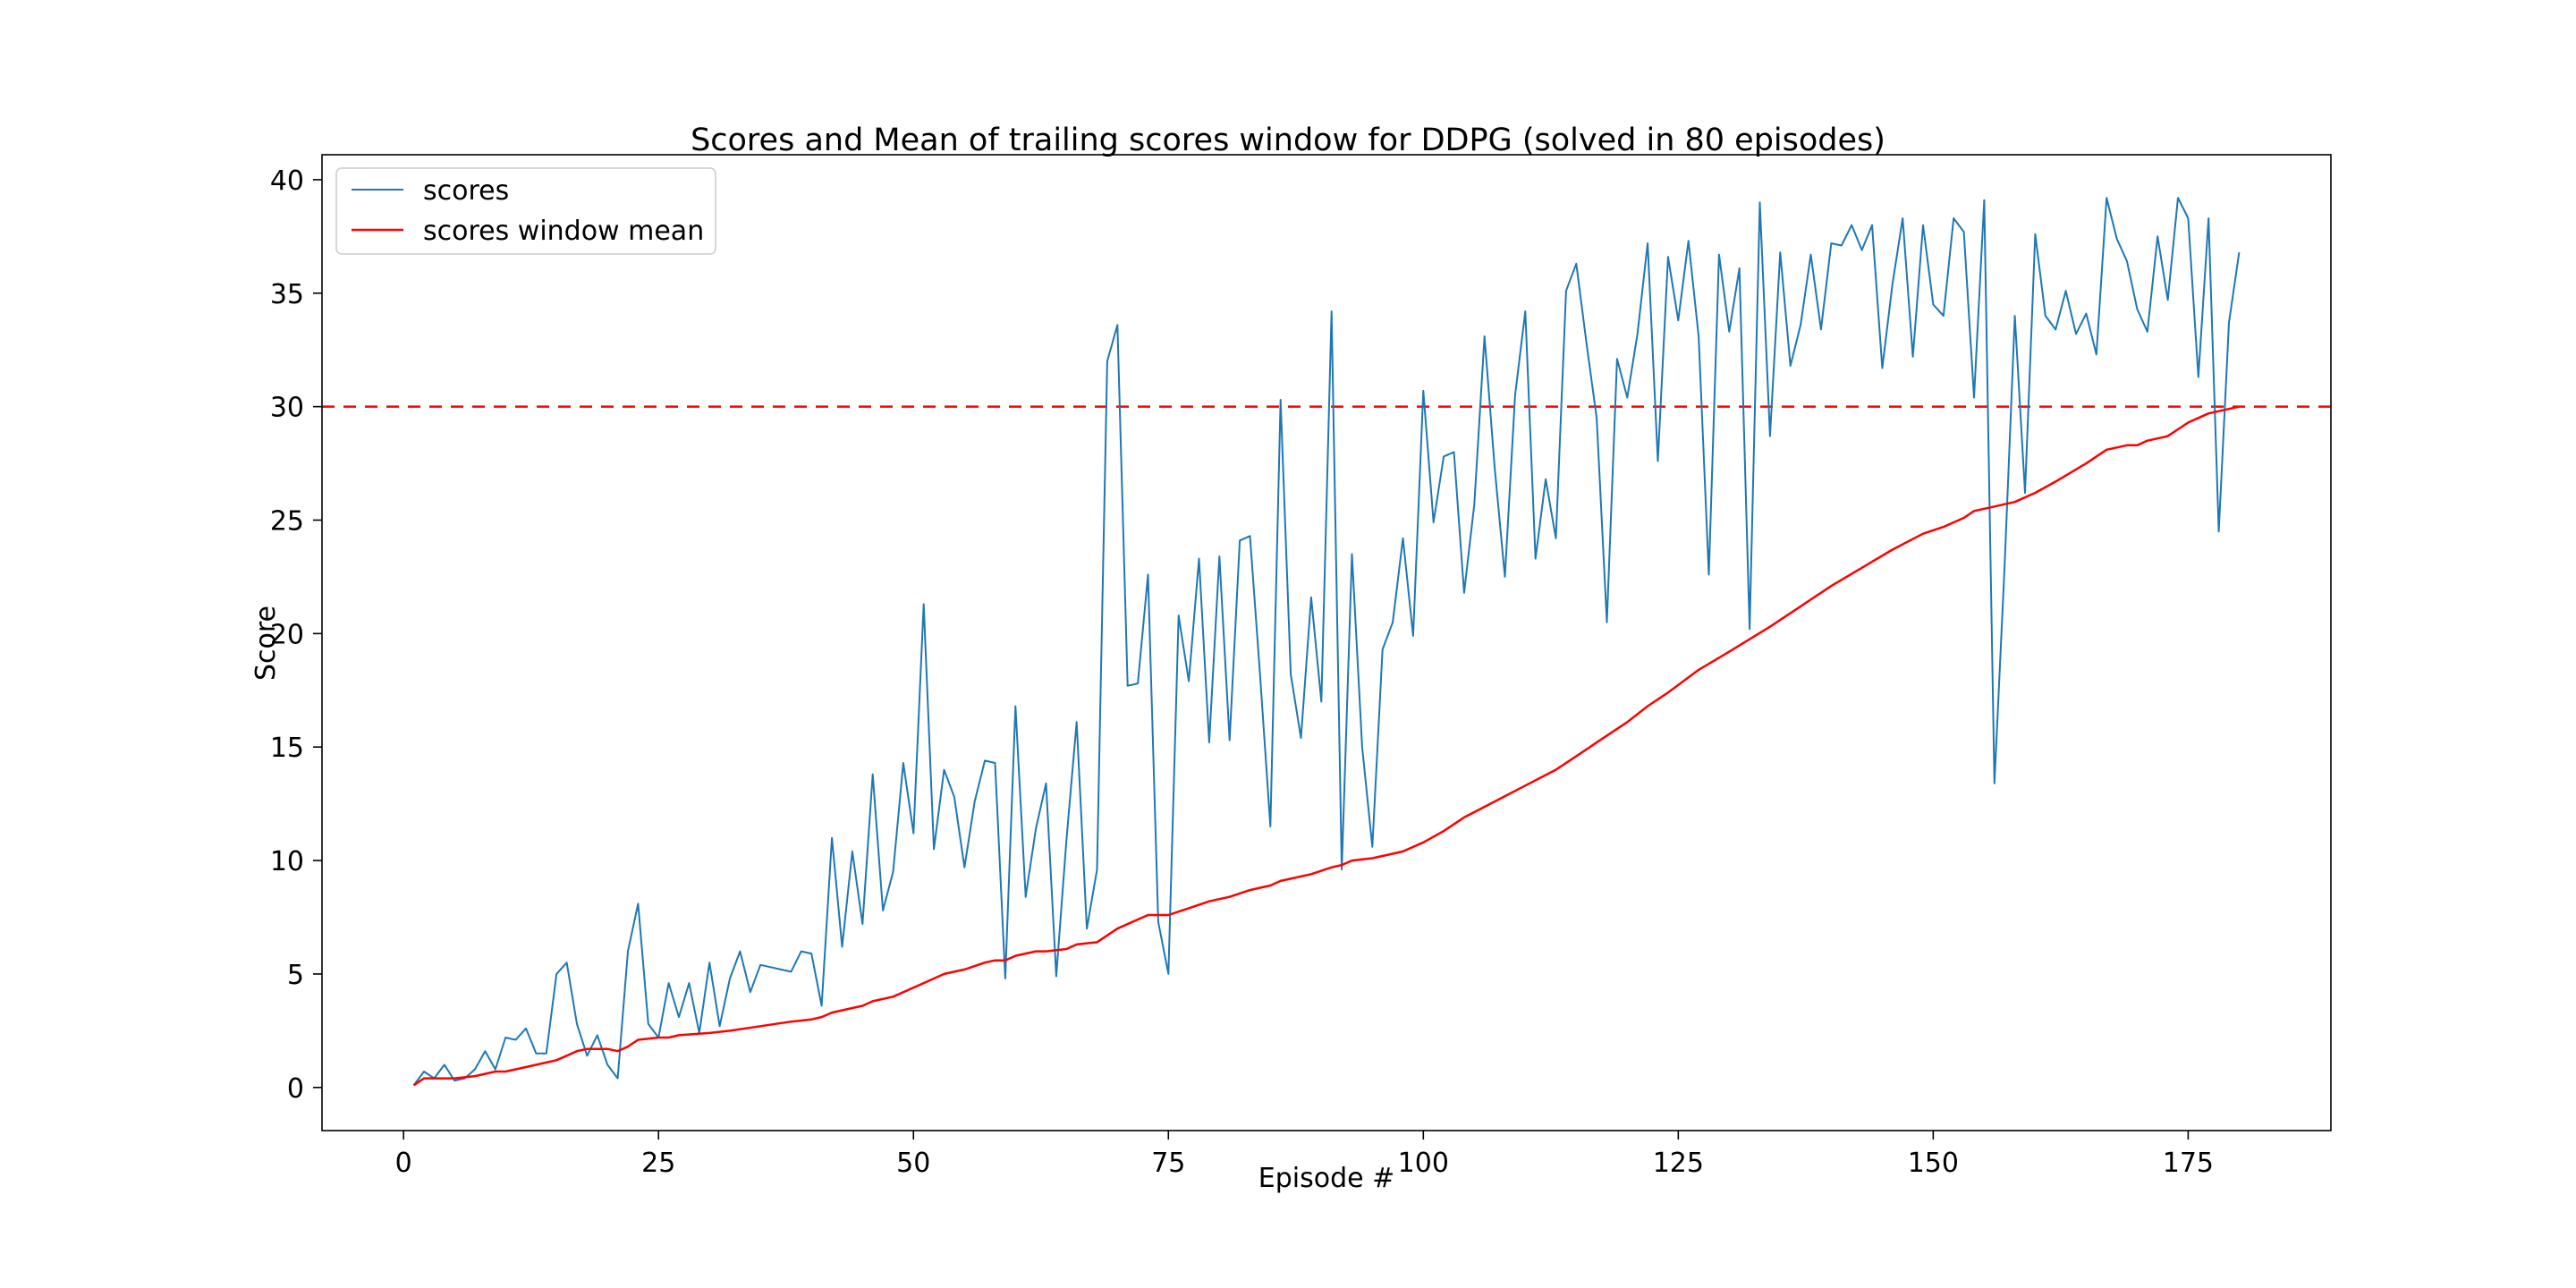 The image size is (2576, 1288). What do you see at coordinates (287, 521) in the screenshot?
I see `y-tick-label: 25` at bounding box center [287, 521].